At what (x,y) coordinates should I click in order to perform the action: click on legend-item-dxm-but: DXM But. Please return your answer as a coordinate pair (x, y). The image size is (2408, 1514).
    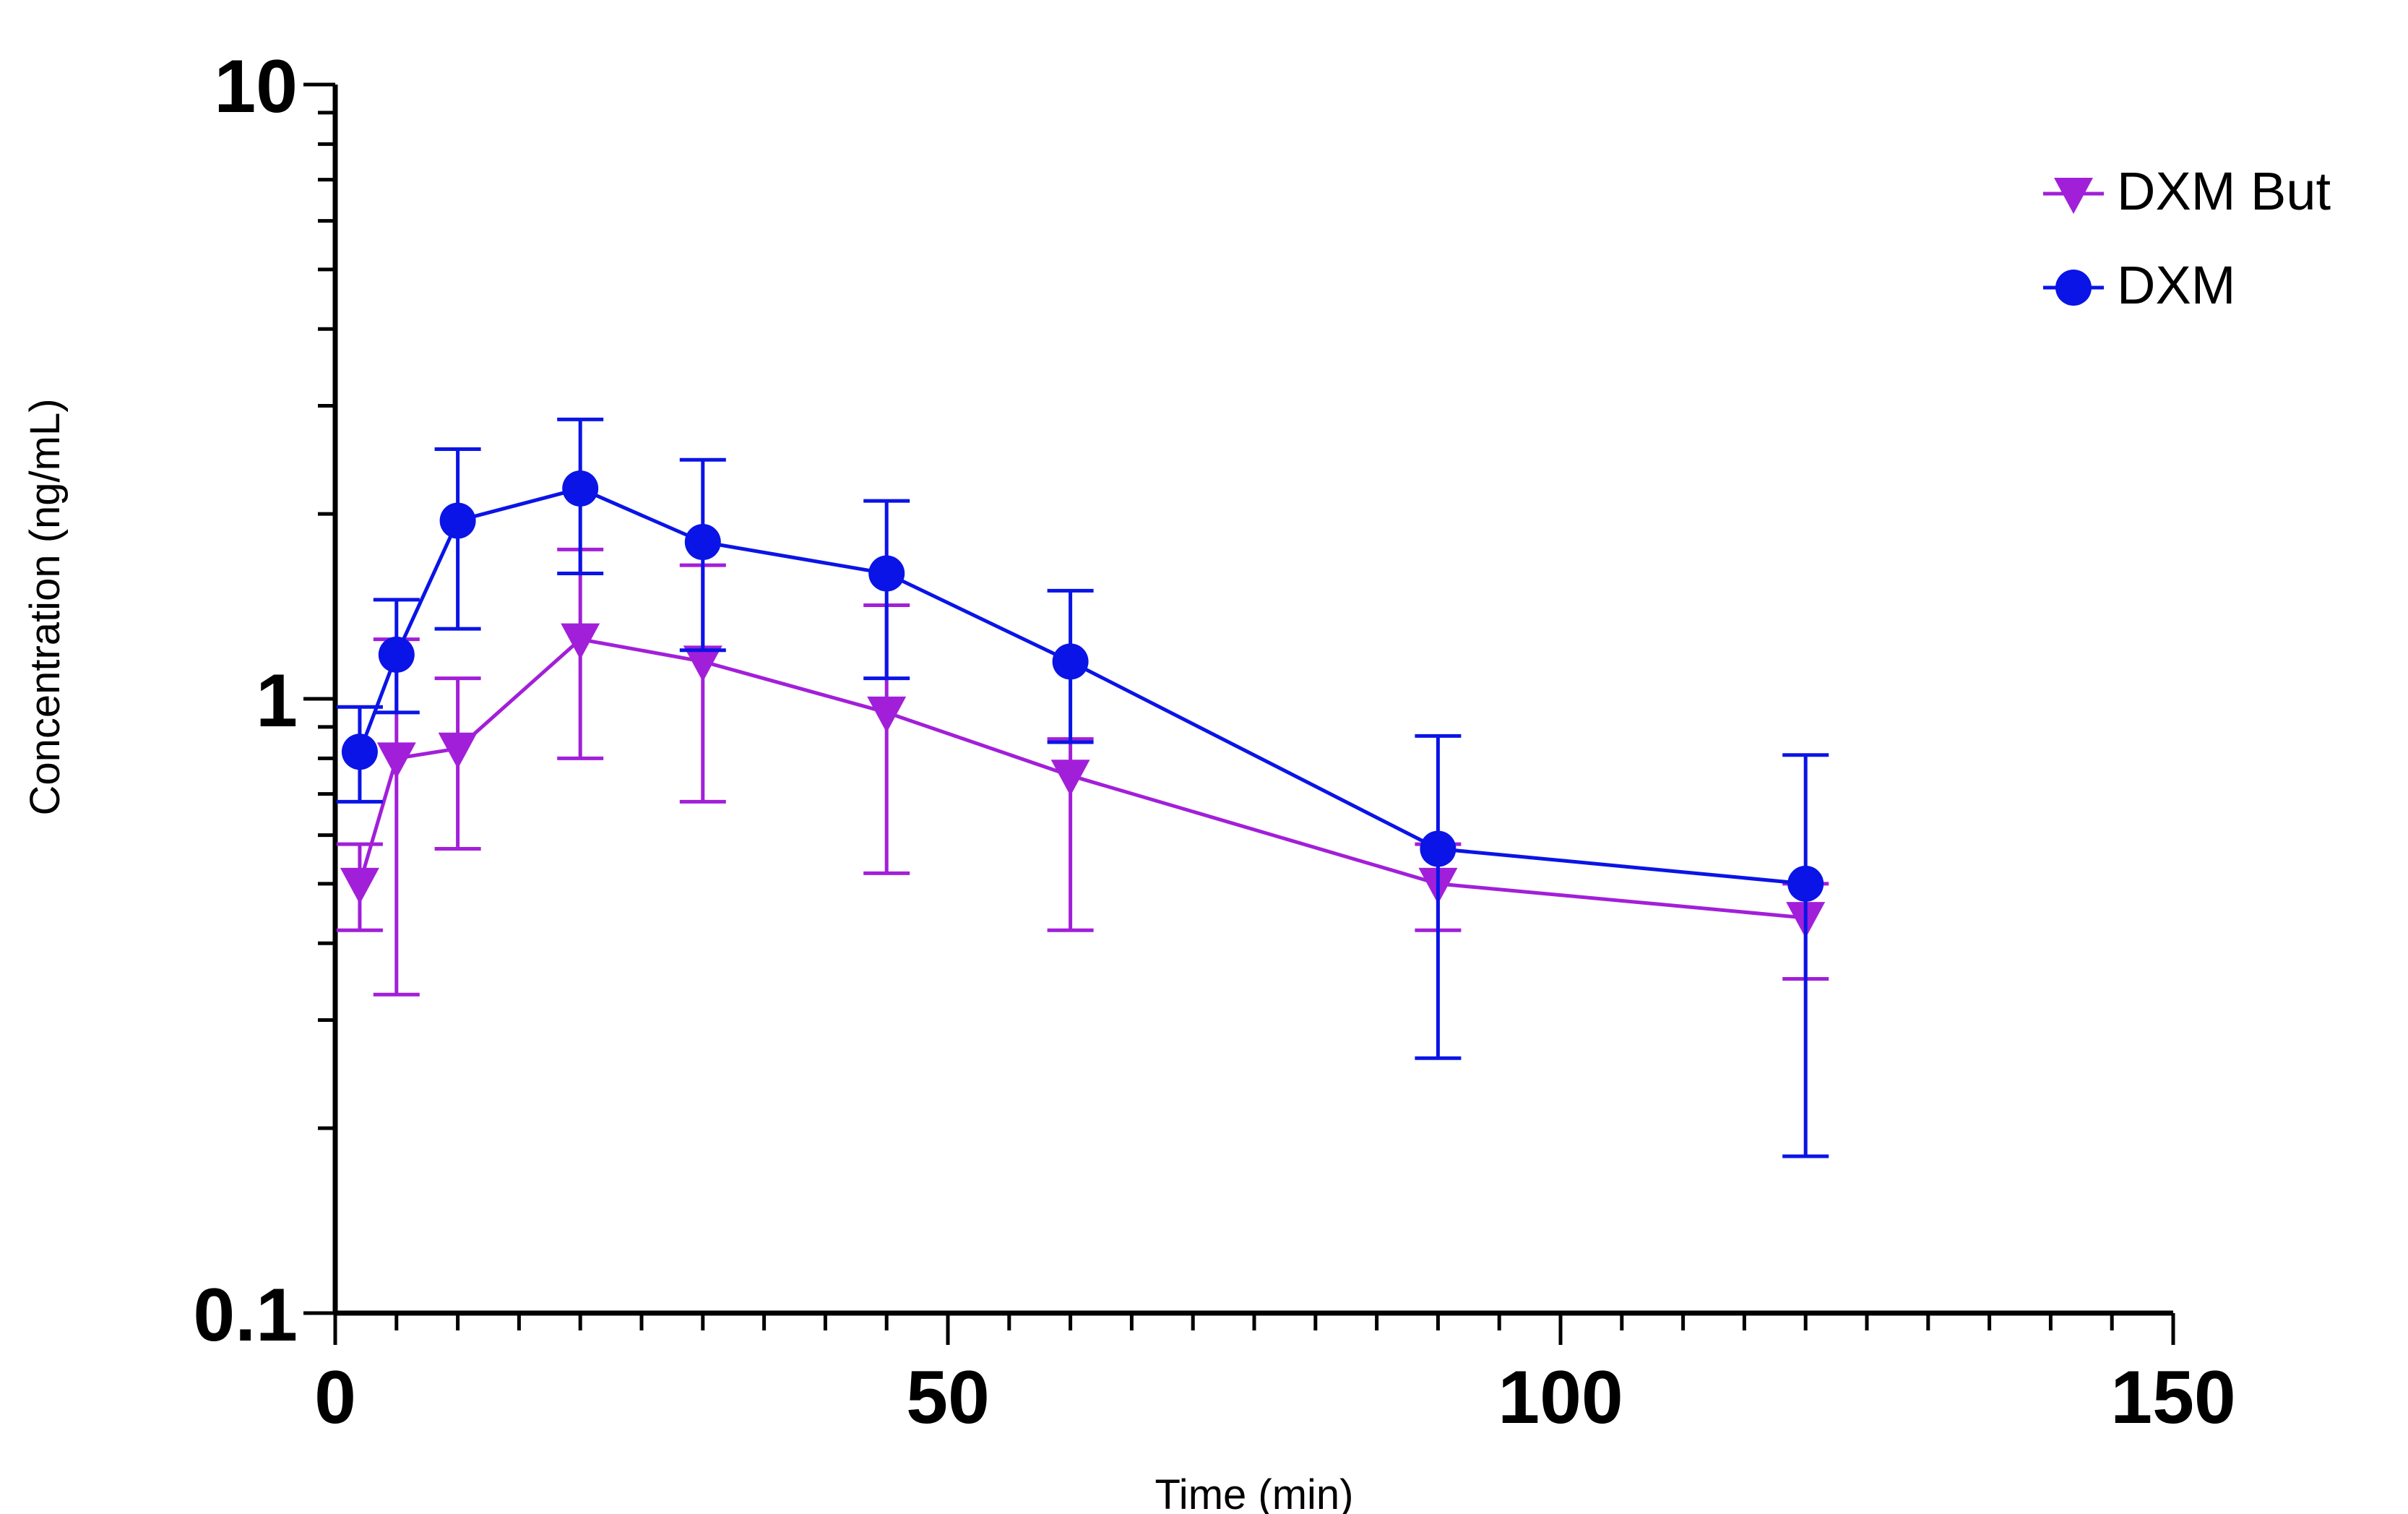
    Looking at the image, I should click on (2187, 191).